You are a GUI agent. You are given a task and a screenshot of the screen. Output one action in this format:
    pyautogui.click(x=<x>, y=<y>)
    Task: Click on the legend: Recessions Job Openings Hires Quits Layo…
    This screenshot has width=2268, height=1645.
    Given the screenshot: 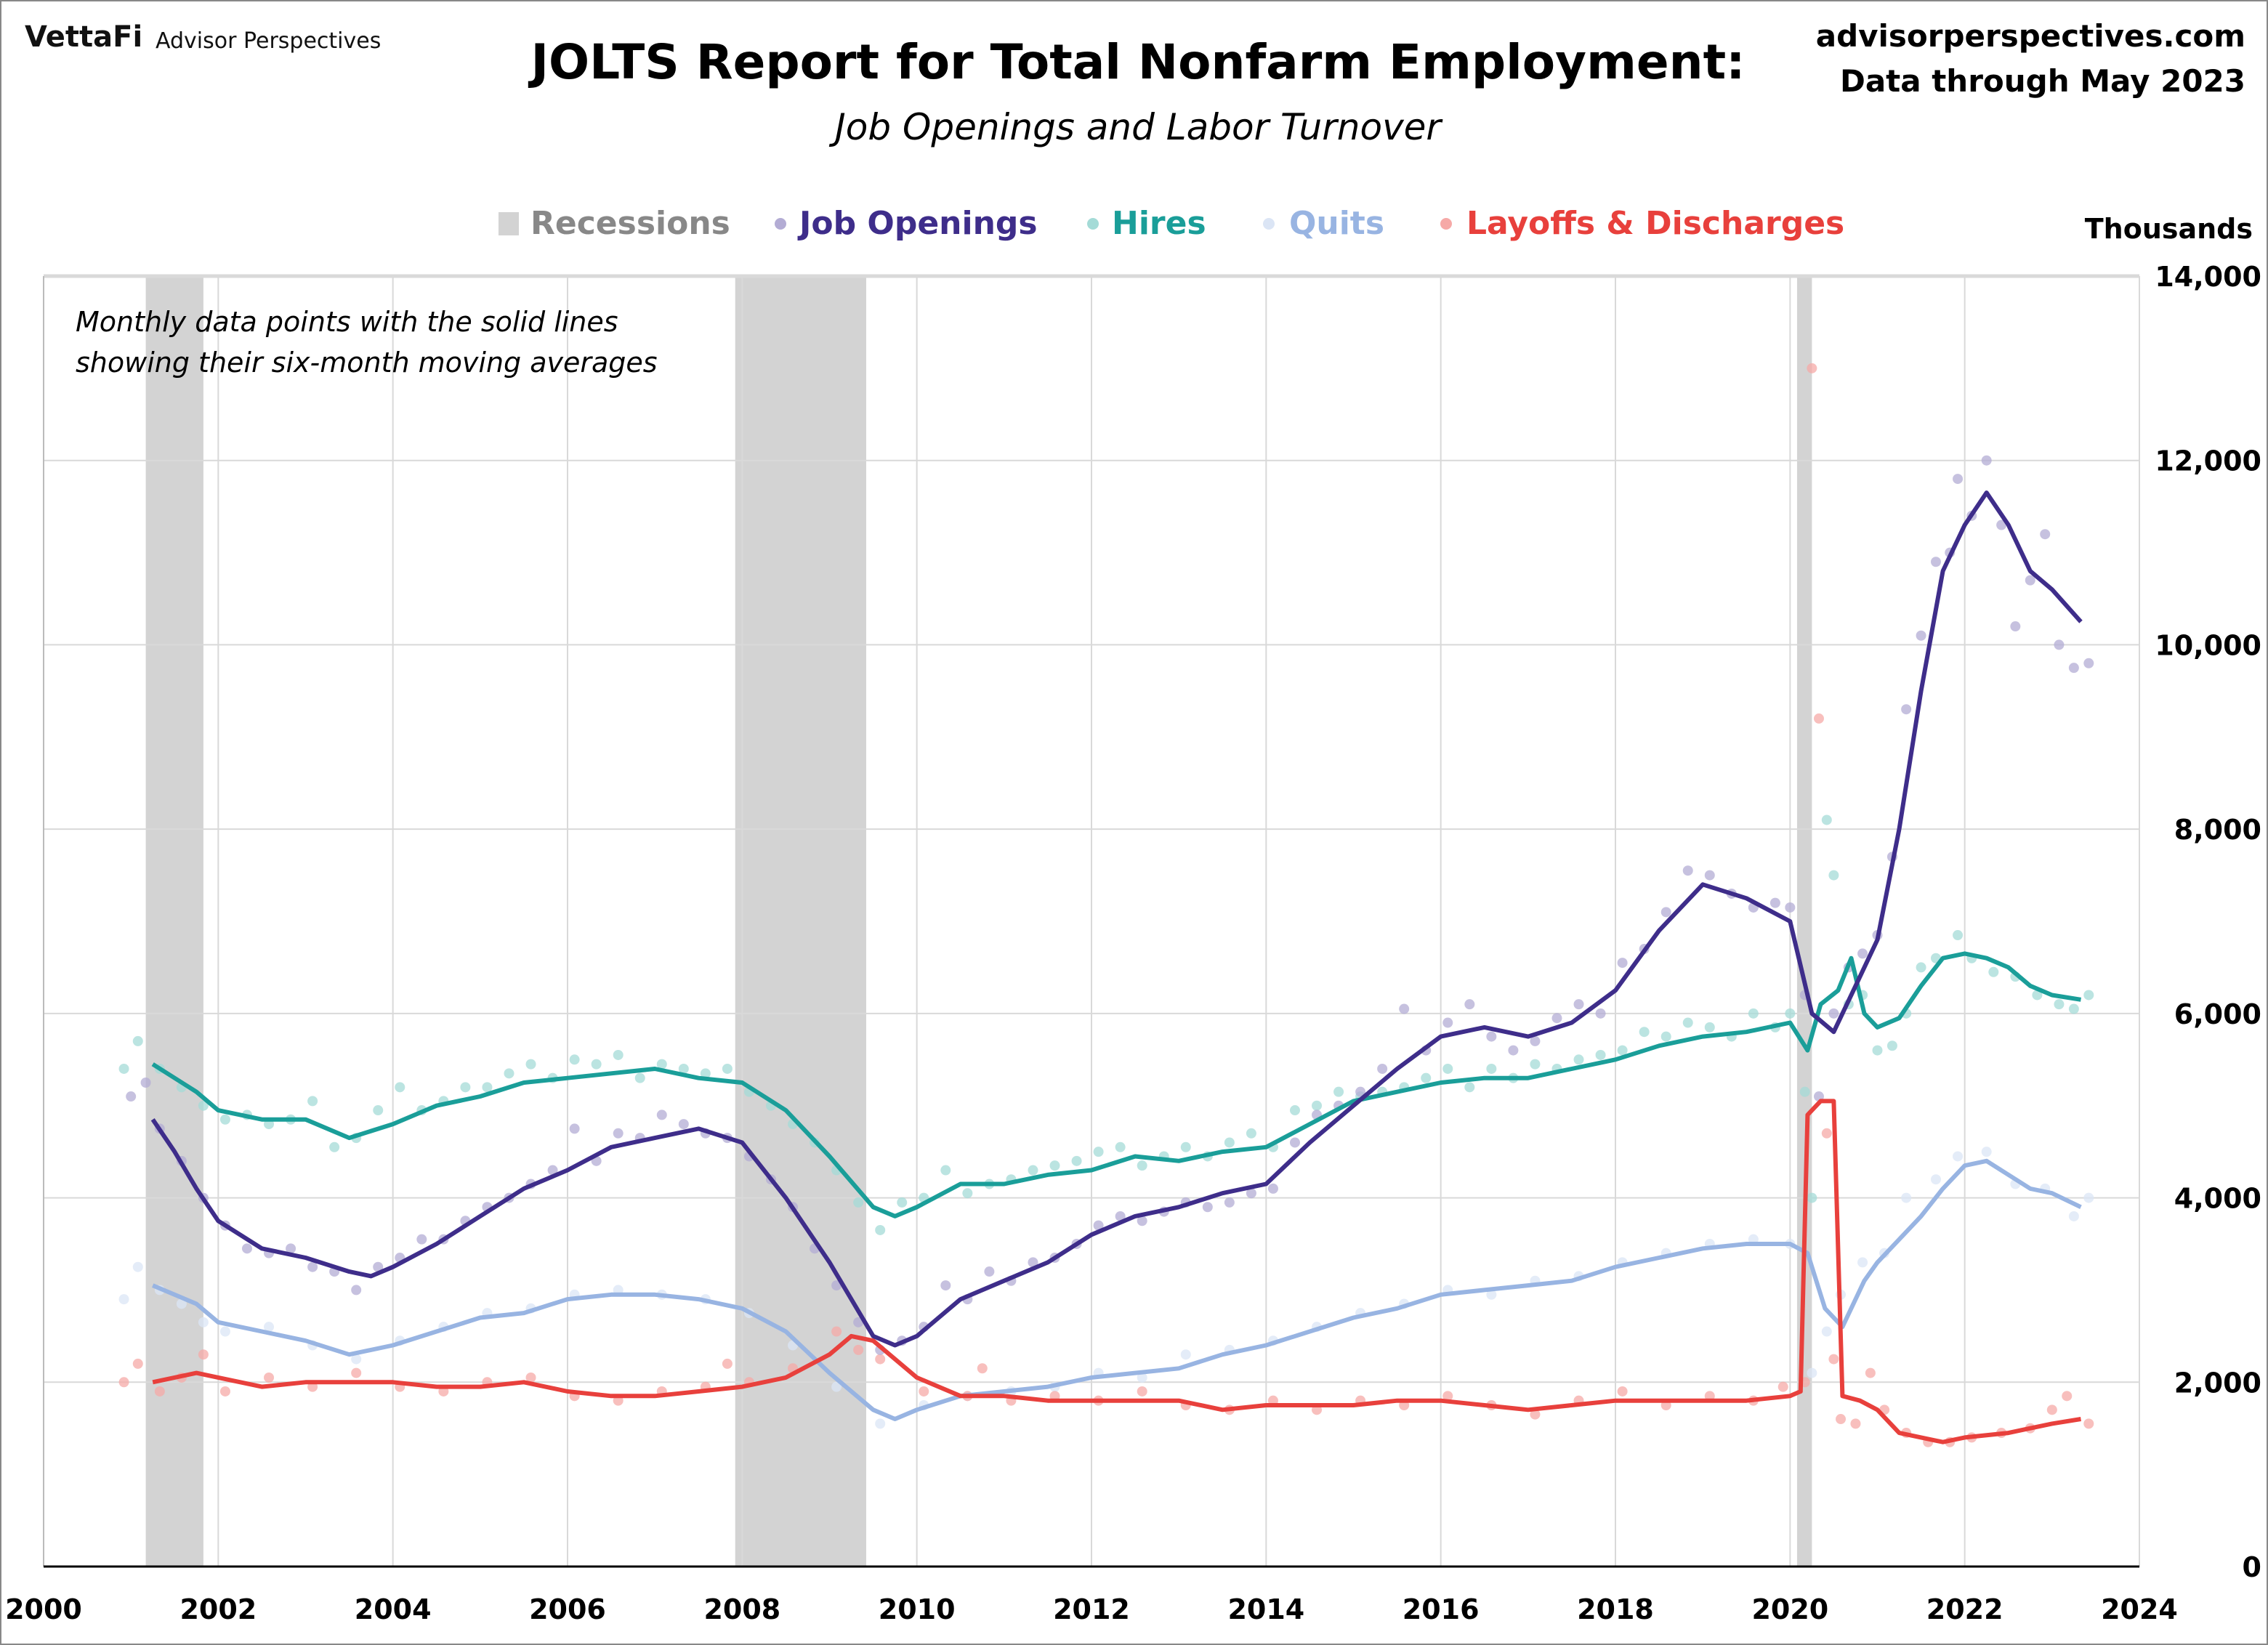 What is the action you would take?
    pyautogui.click(x=1171, y=223)
    